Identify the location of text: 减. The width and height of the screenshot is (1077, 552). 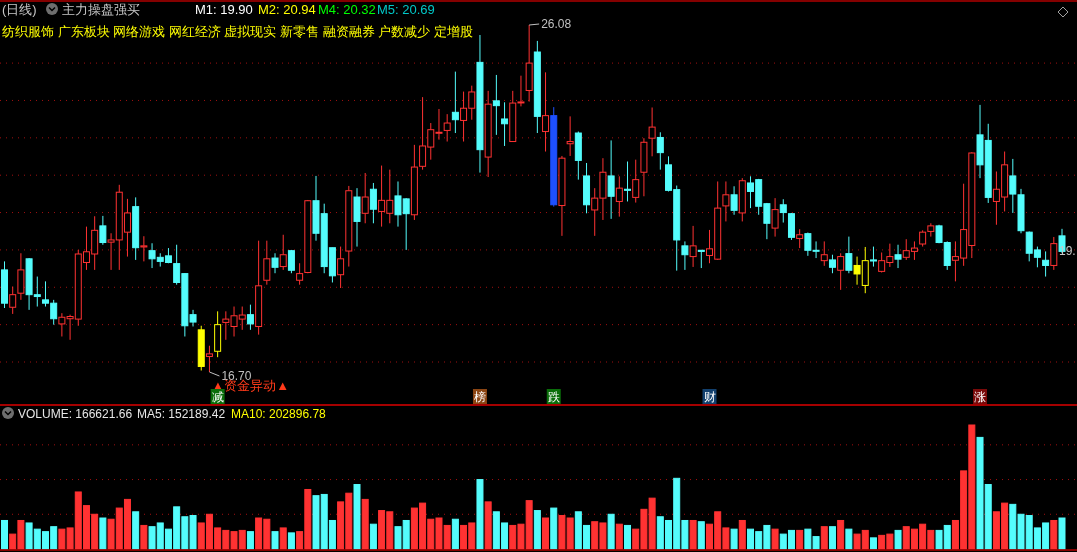
(217, 397).